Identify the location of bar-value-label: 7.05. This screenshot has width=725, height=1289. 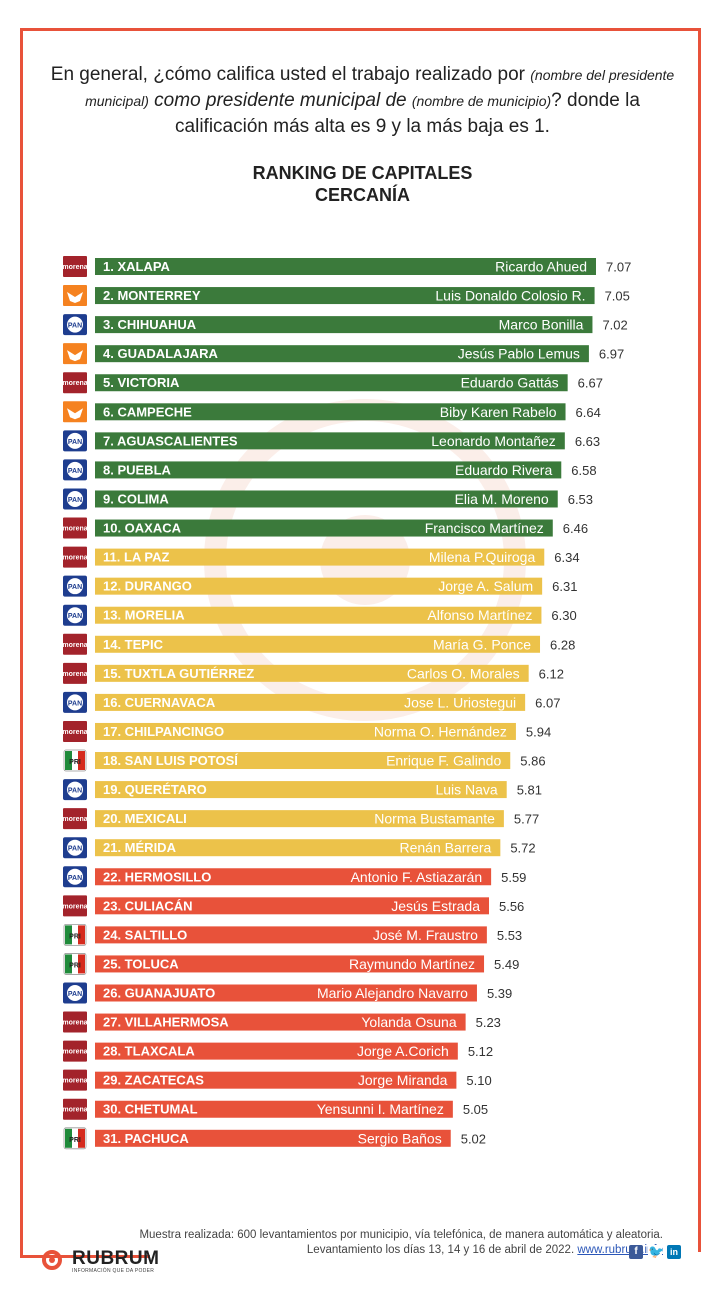
(617, 296).